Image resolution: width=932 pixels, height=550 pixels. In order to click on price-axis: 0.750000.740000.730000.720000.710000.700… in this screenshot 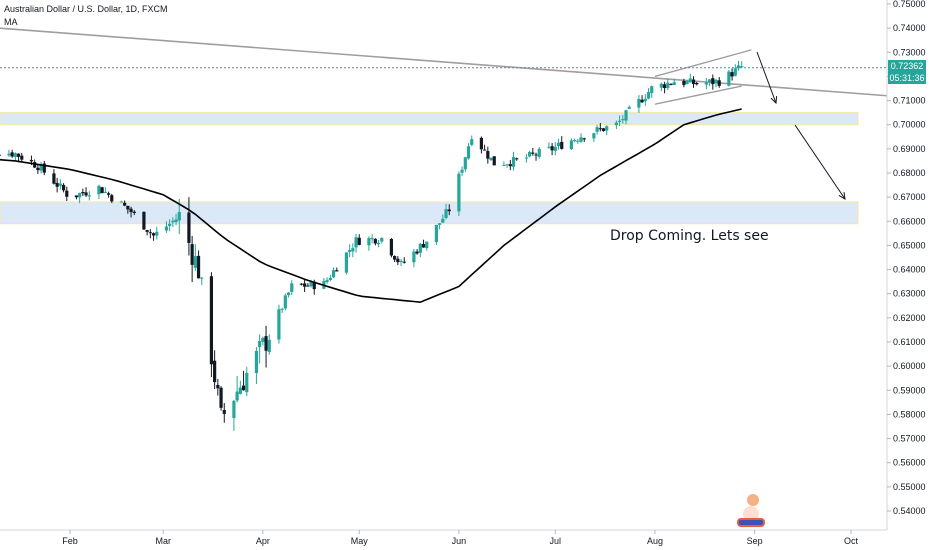, I will do `click(909, 265)`.